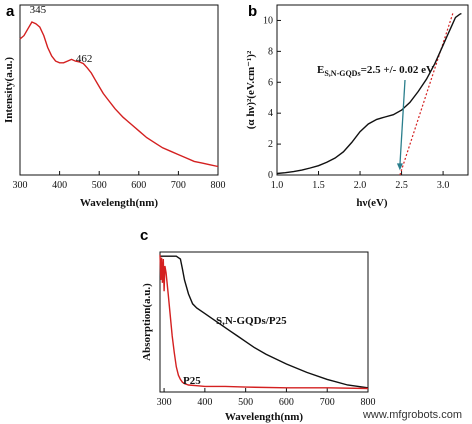 Image resolution: width=472 pixels, height=424 pixels. Describe the element at coordinates (192, 381) in the screenshot. I see `panel-c-series-label-1: P25` at that location.